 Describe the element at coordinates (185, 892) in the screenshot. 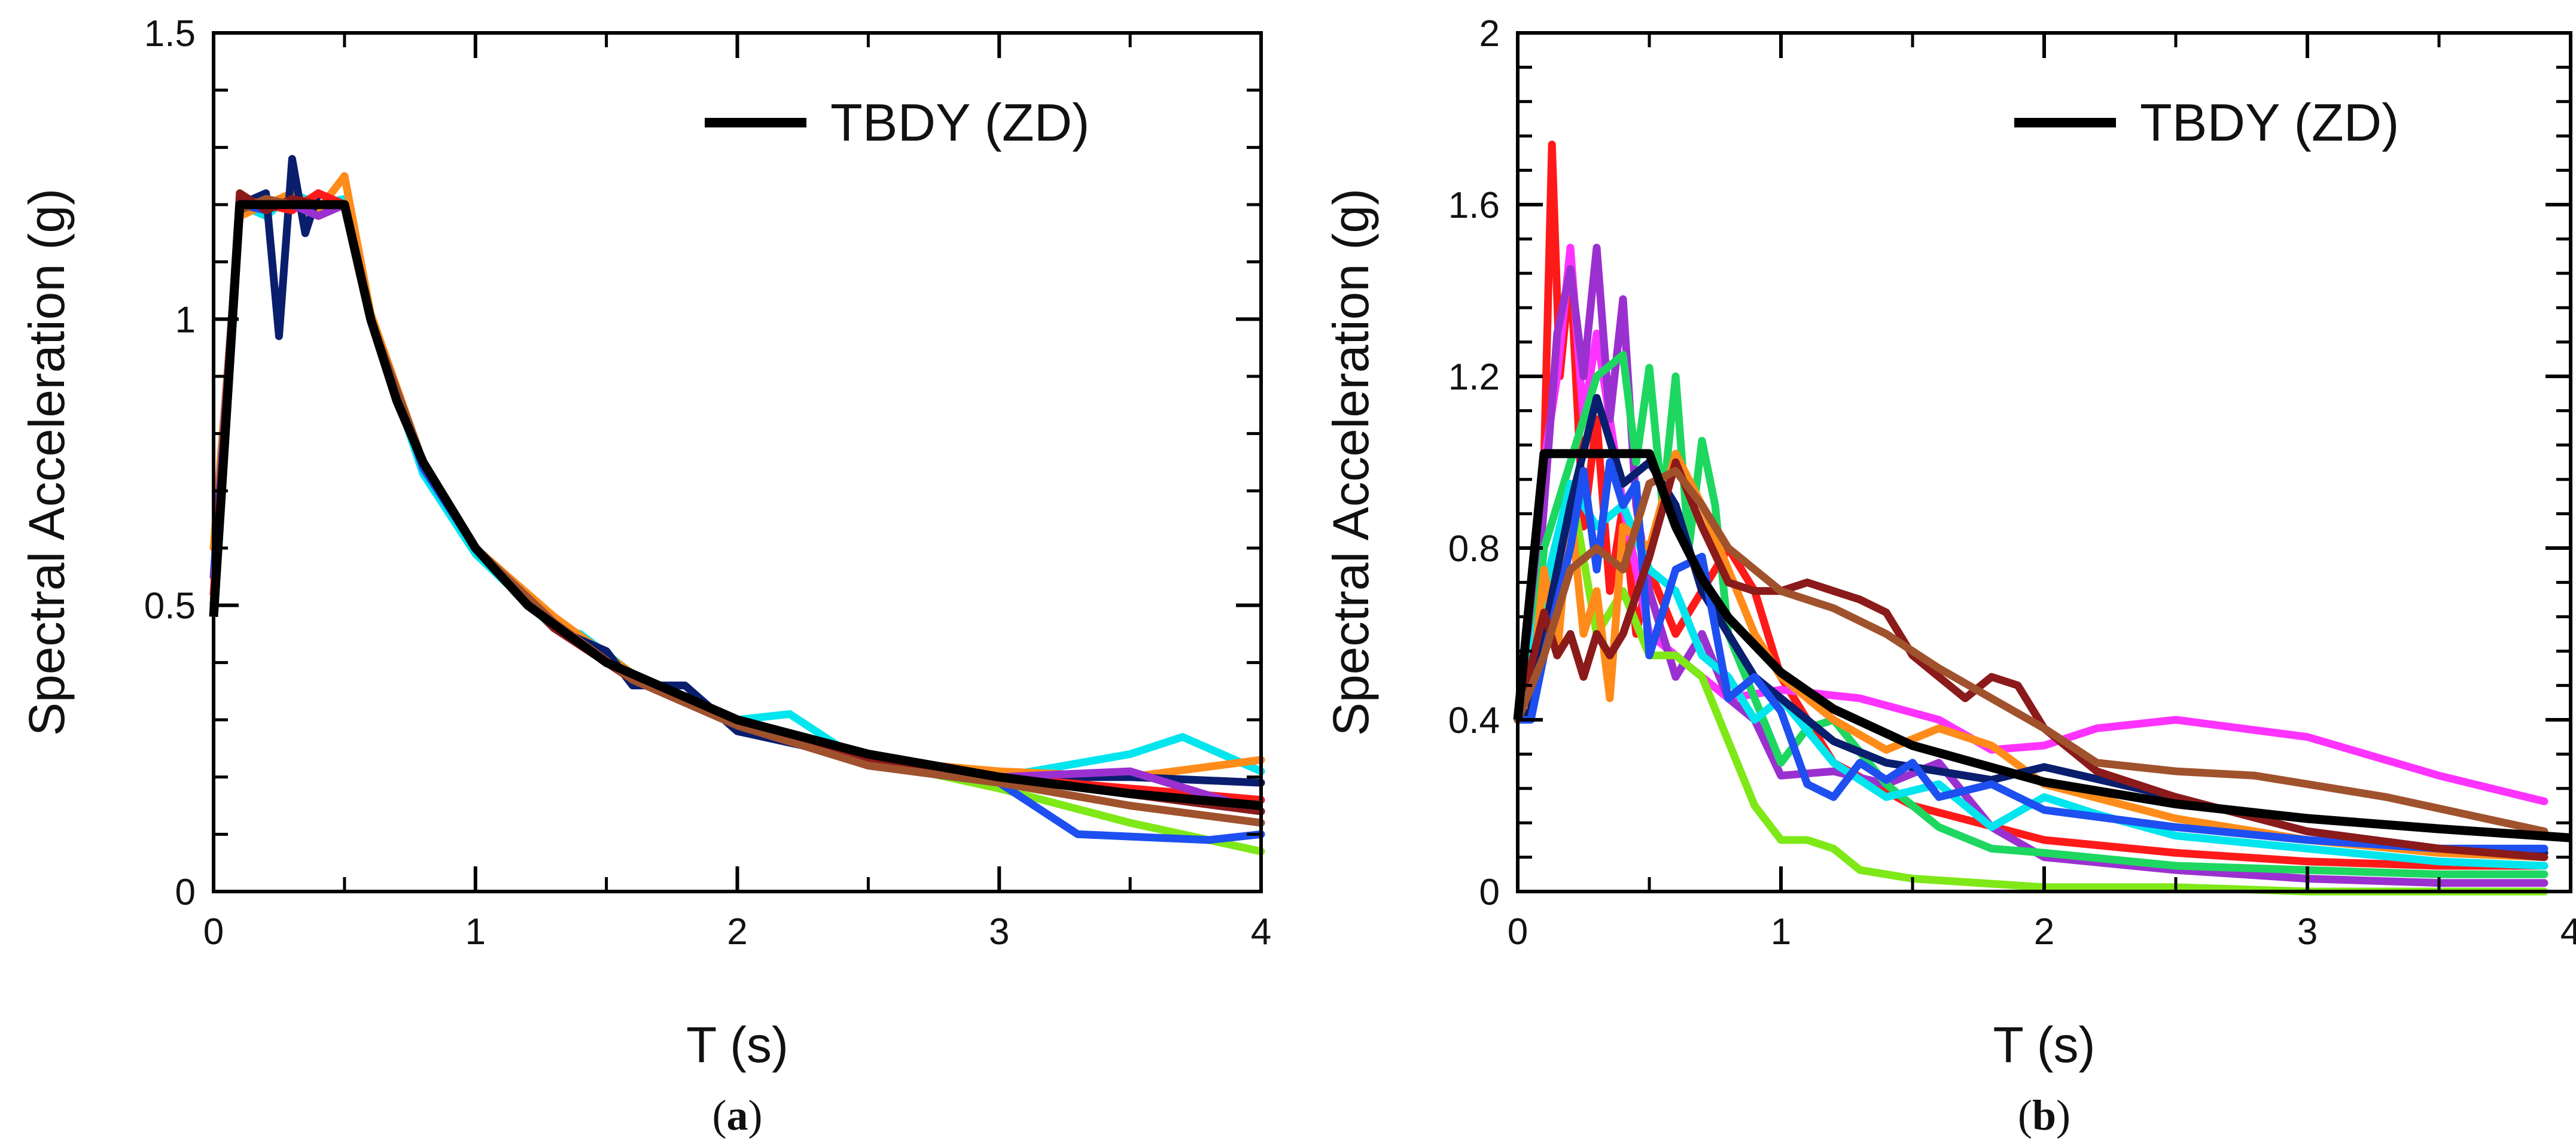

I see `panel-a-ytick-label: 0` at that location.